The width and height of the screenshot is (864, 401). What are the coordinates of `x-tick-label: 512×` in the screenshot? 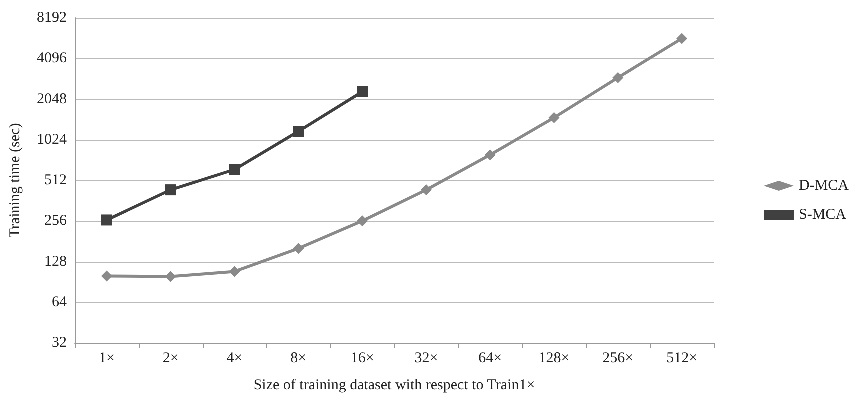 It's located at (682, 358).